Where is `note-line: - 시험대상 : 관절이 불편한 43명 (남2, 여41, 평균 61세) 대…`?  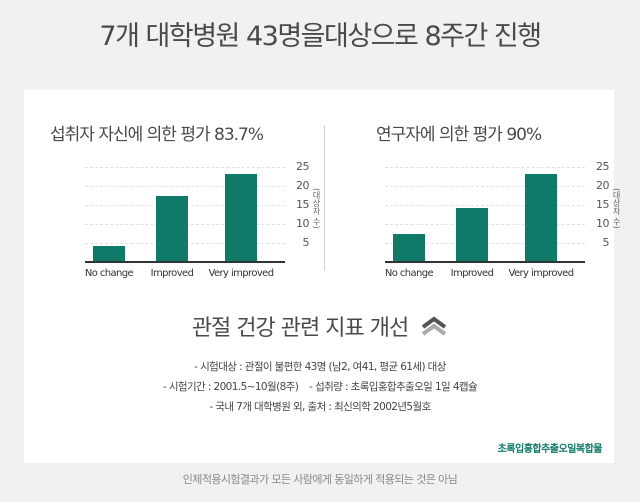
note-line: - 시험대상 : 관절이 불편한 43명 (남2, 여41, 평균 61세) 대… is located at coordinates (320, 367).